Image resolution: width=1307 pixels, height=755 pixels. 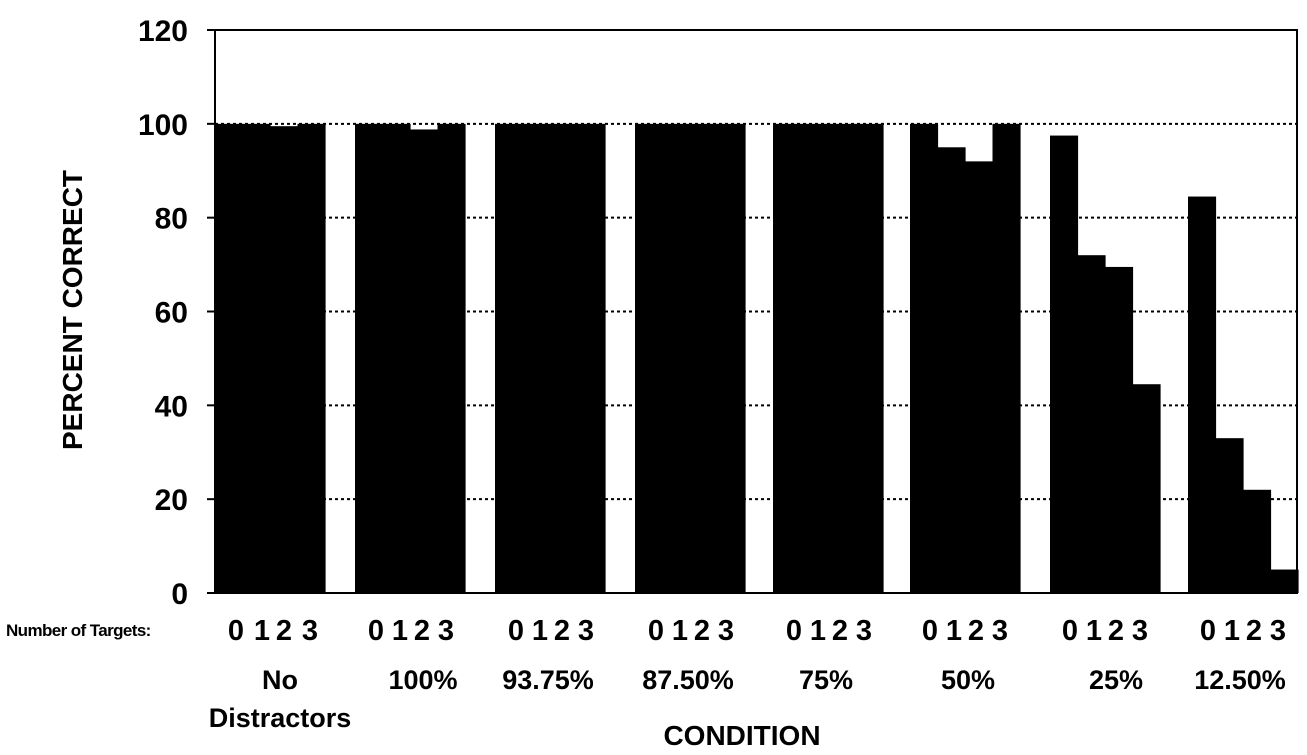 I want to click on y-tick-label: 100, so click(x=163, y=125).